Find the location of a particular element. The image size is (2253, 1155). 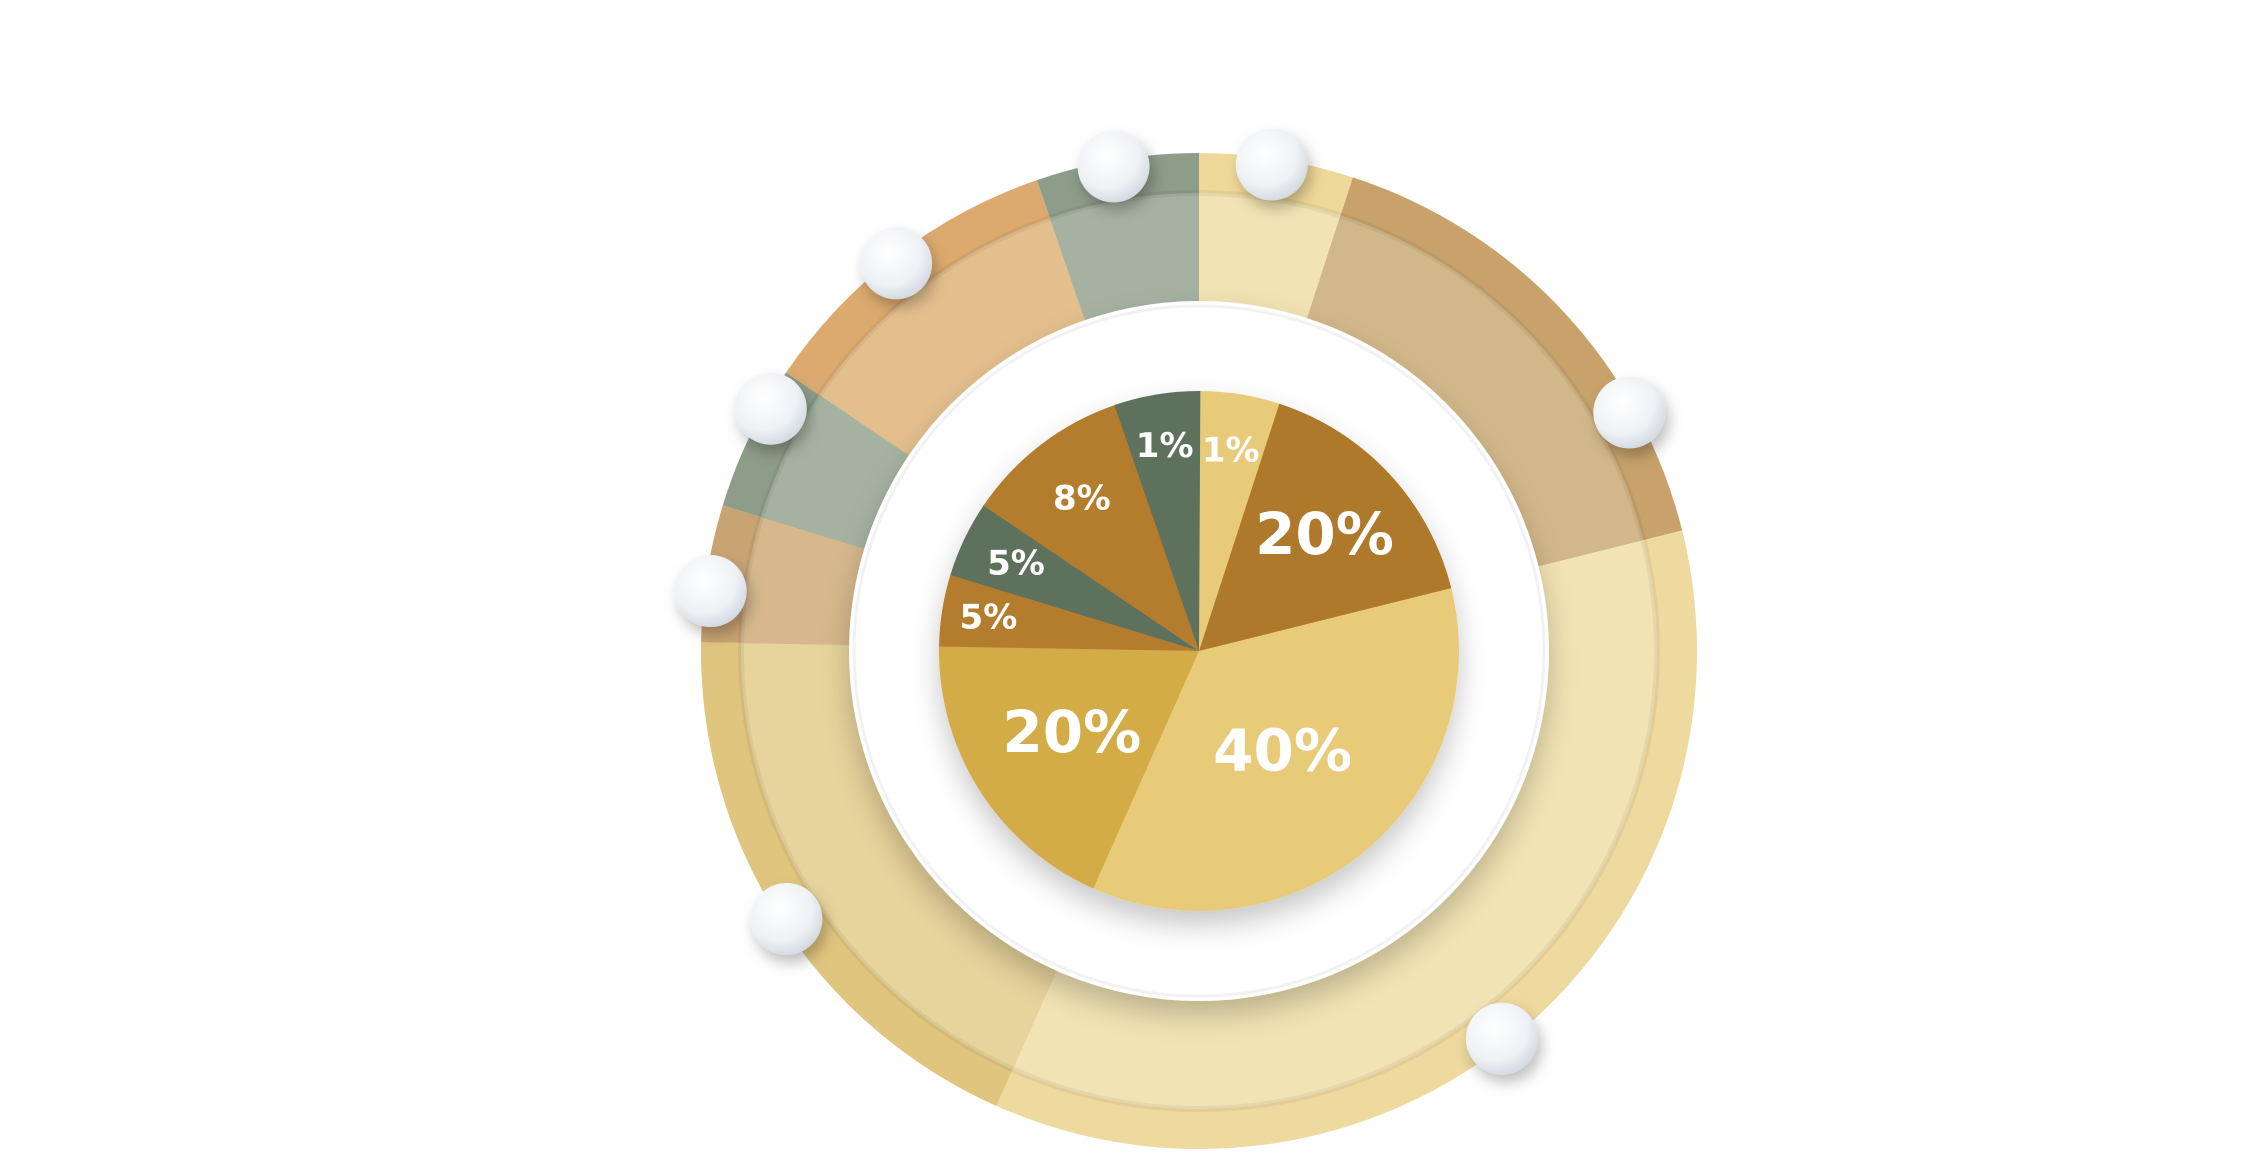

slice-label: 8% is located at coordinates (1082, 498).